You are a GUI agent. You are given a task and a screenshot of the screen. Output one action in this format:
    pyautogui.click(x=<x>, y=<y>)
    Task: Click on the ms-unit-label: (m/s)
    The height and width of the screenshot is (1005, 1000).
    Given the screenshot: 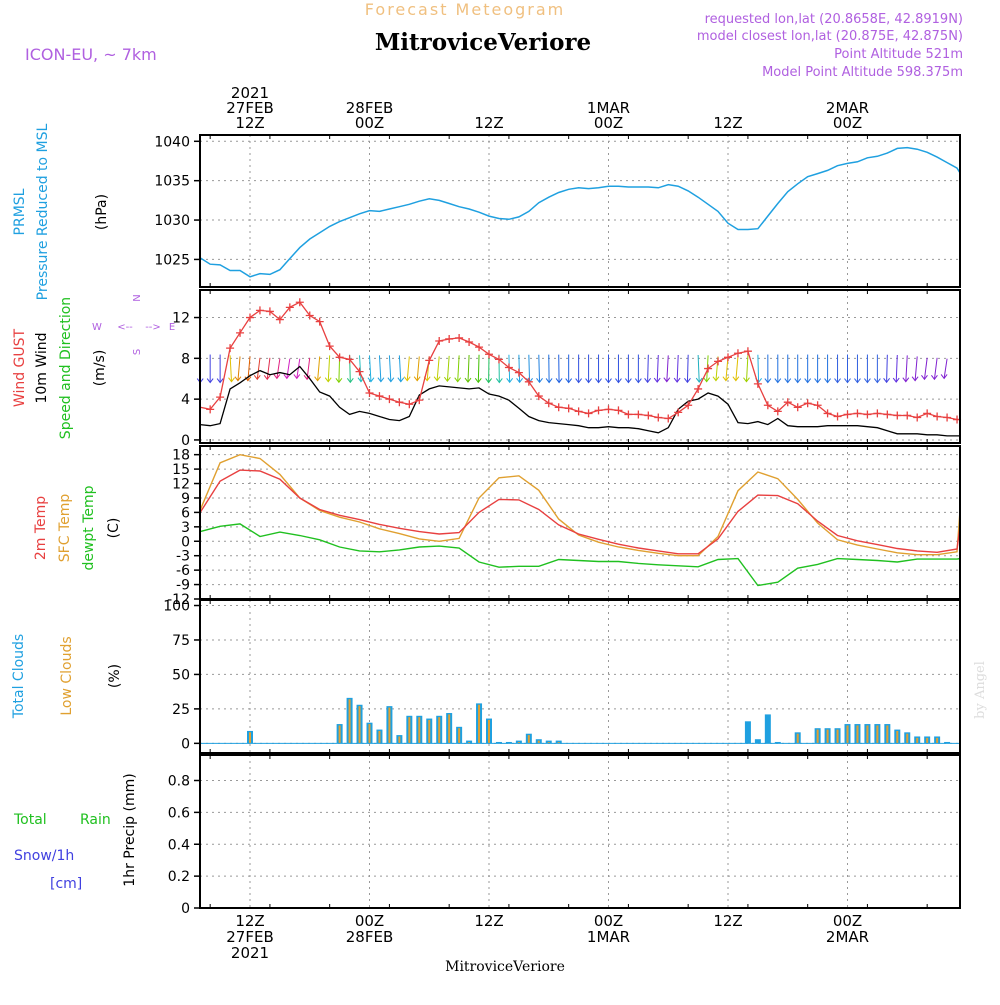 What is the action you would take?
    pyautogui.click(x=100, y=368)
    